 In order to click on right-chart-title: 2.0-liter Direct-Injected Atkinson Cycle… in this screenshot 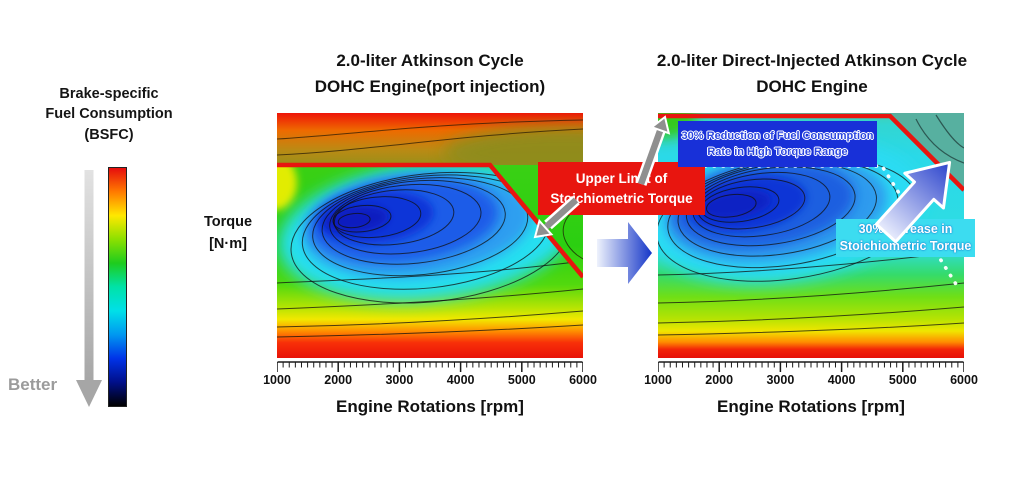, I will do `click(812, 74)`.